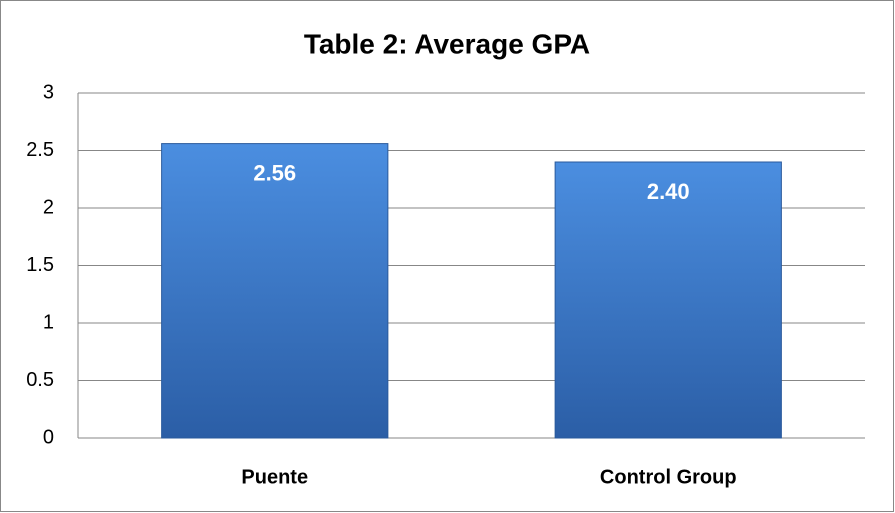  Describe the element at coordinates (274, 477) in the screenshot. I see `x-tick-label: Puente` at that location.